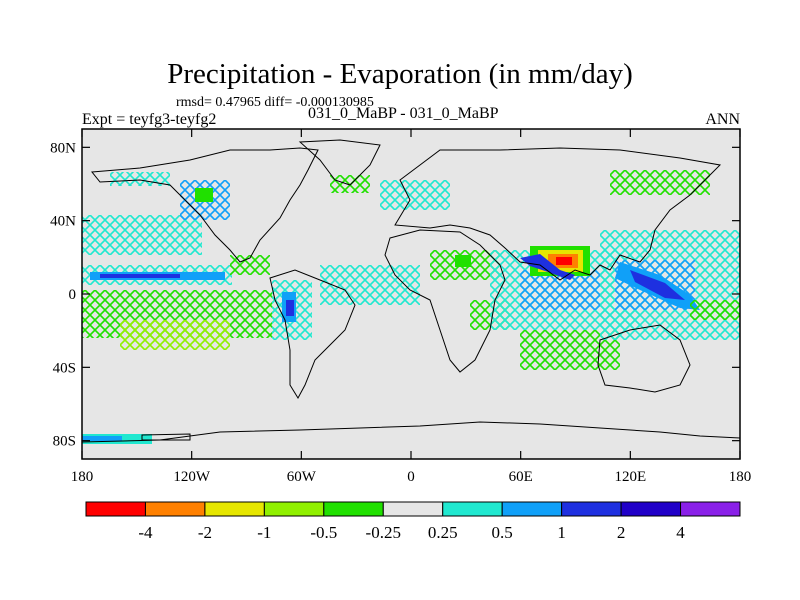  Describe the element at coordinates (383, 532) in the screenshot. I see `colorbar-label: -0.25` at that location.